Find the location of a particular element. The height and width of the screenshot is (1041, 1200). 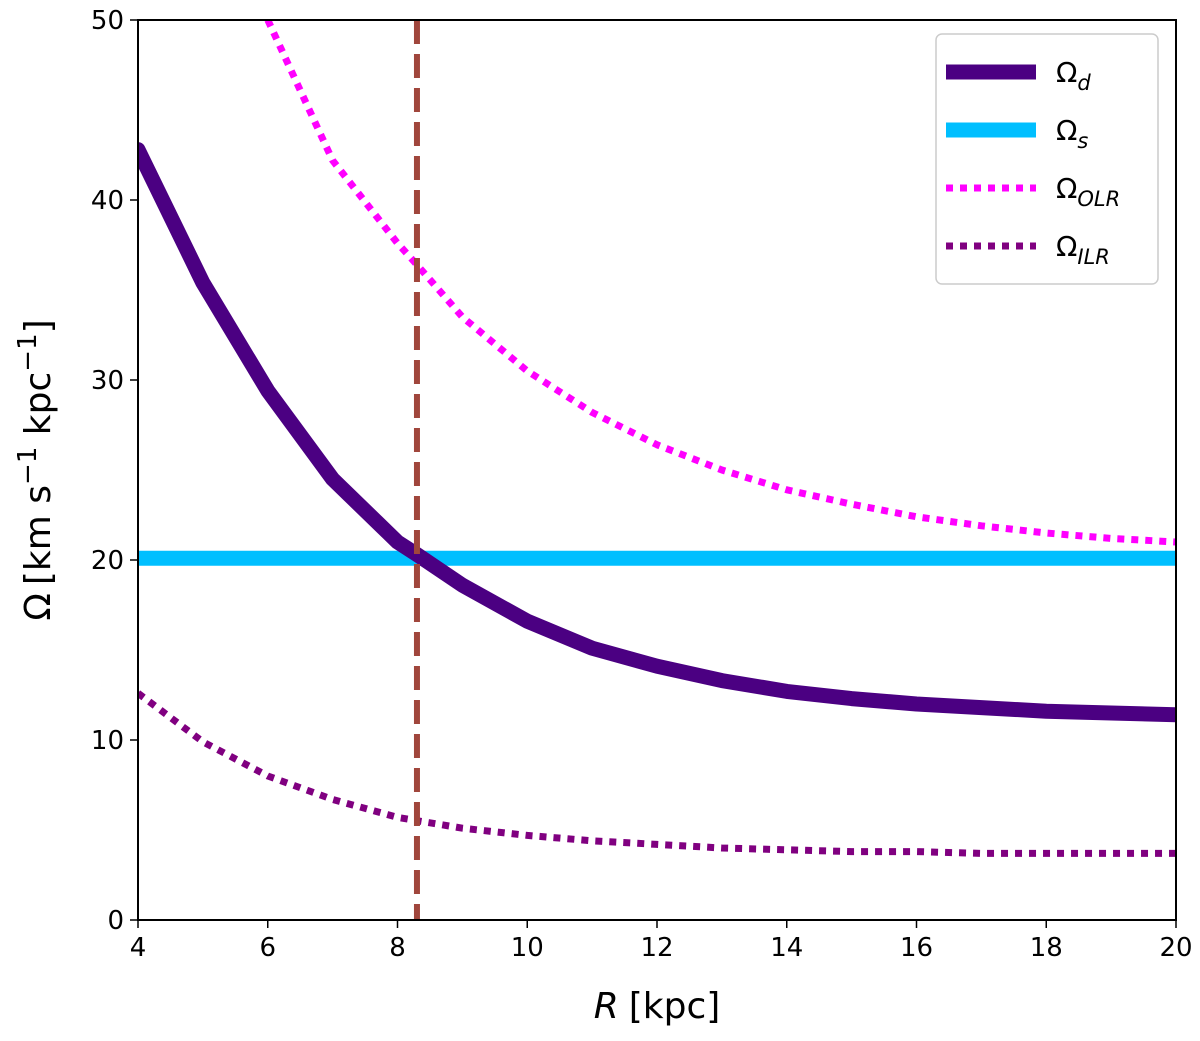

y-axis-title: Ω[km s−1 kpc−1] is located at coordinates (36, 469).